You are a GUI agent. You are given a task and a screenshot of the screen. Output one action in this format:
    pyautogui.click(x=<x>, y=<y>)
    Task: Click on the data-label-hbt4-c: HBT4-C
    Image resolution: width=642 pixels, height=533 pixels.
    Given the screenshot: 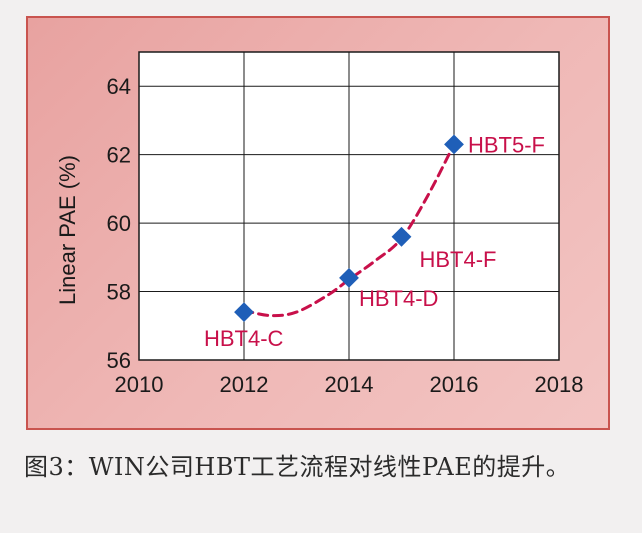 What is the action you would take?
    pyautogui.click(x=244, y=338)
    